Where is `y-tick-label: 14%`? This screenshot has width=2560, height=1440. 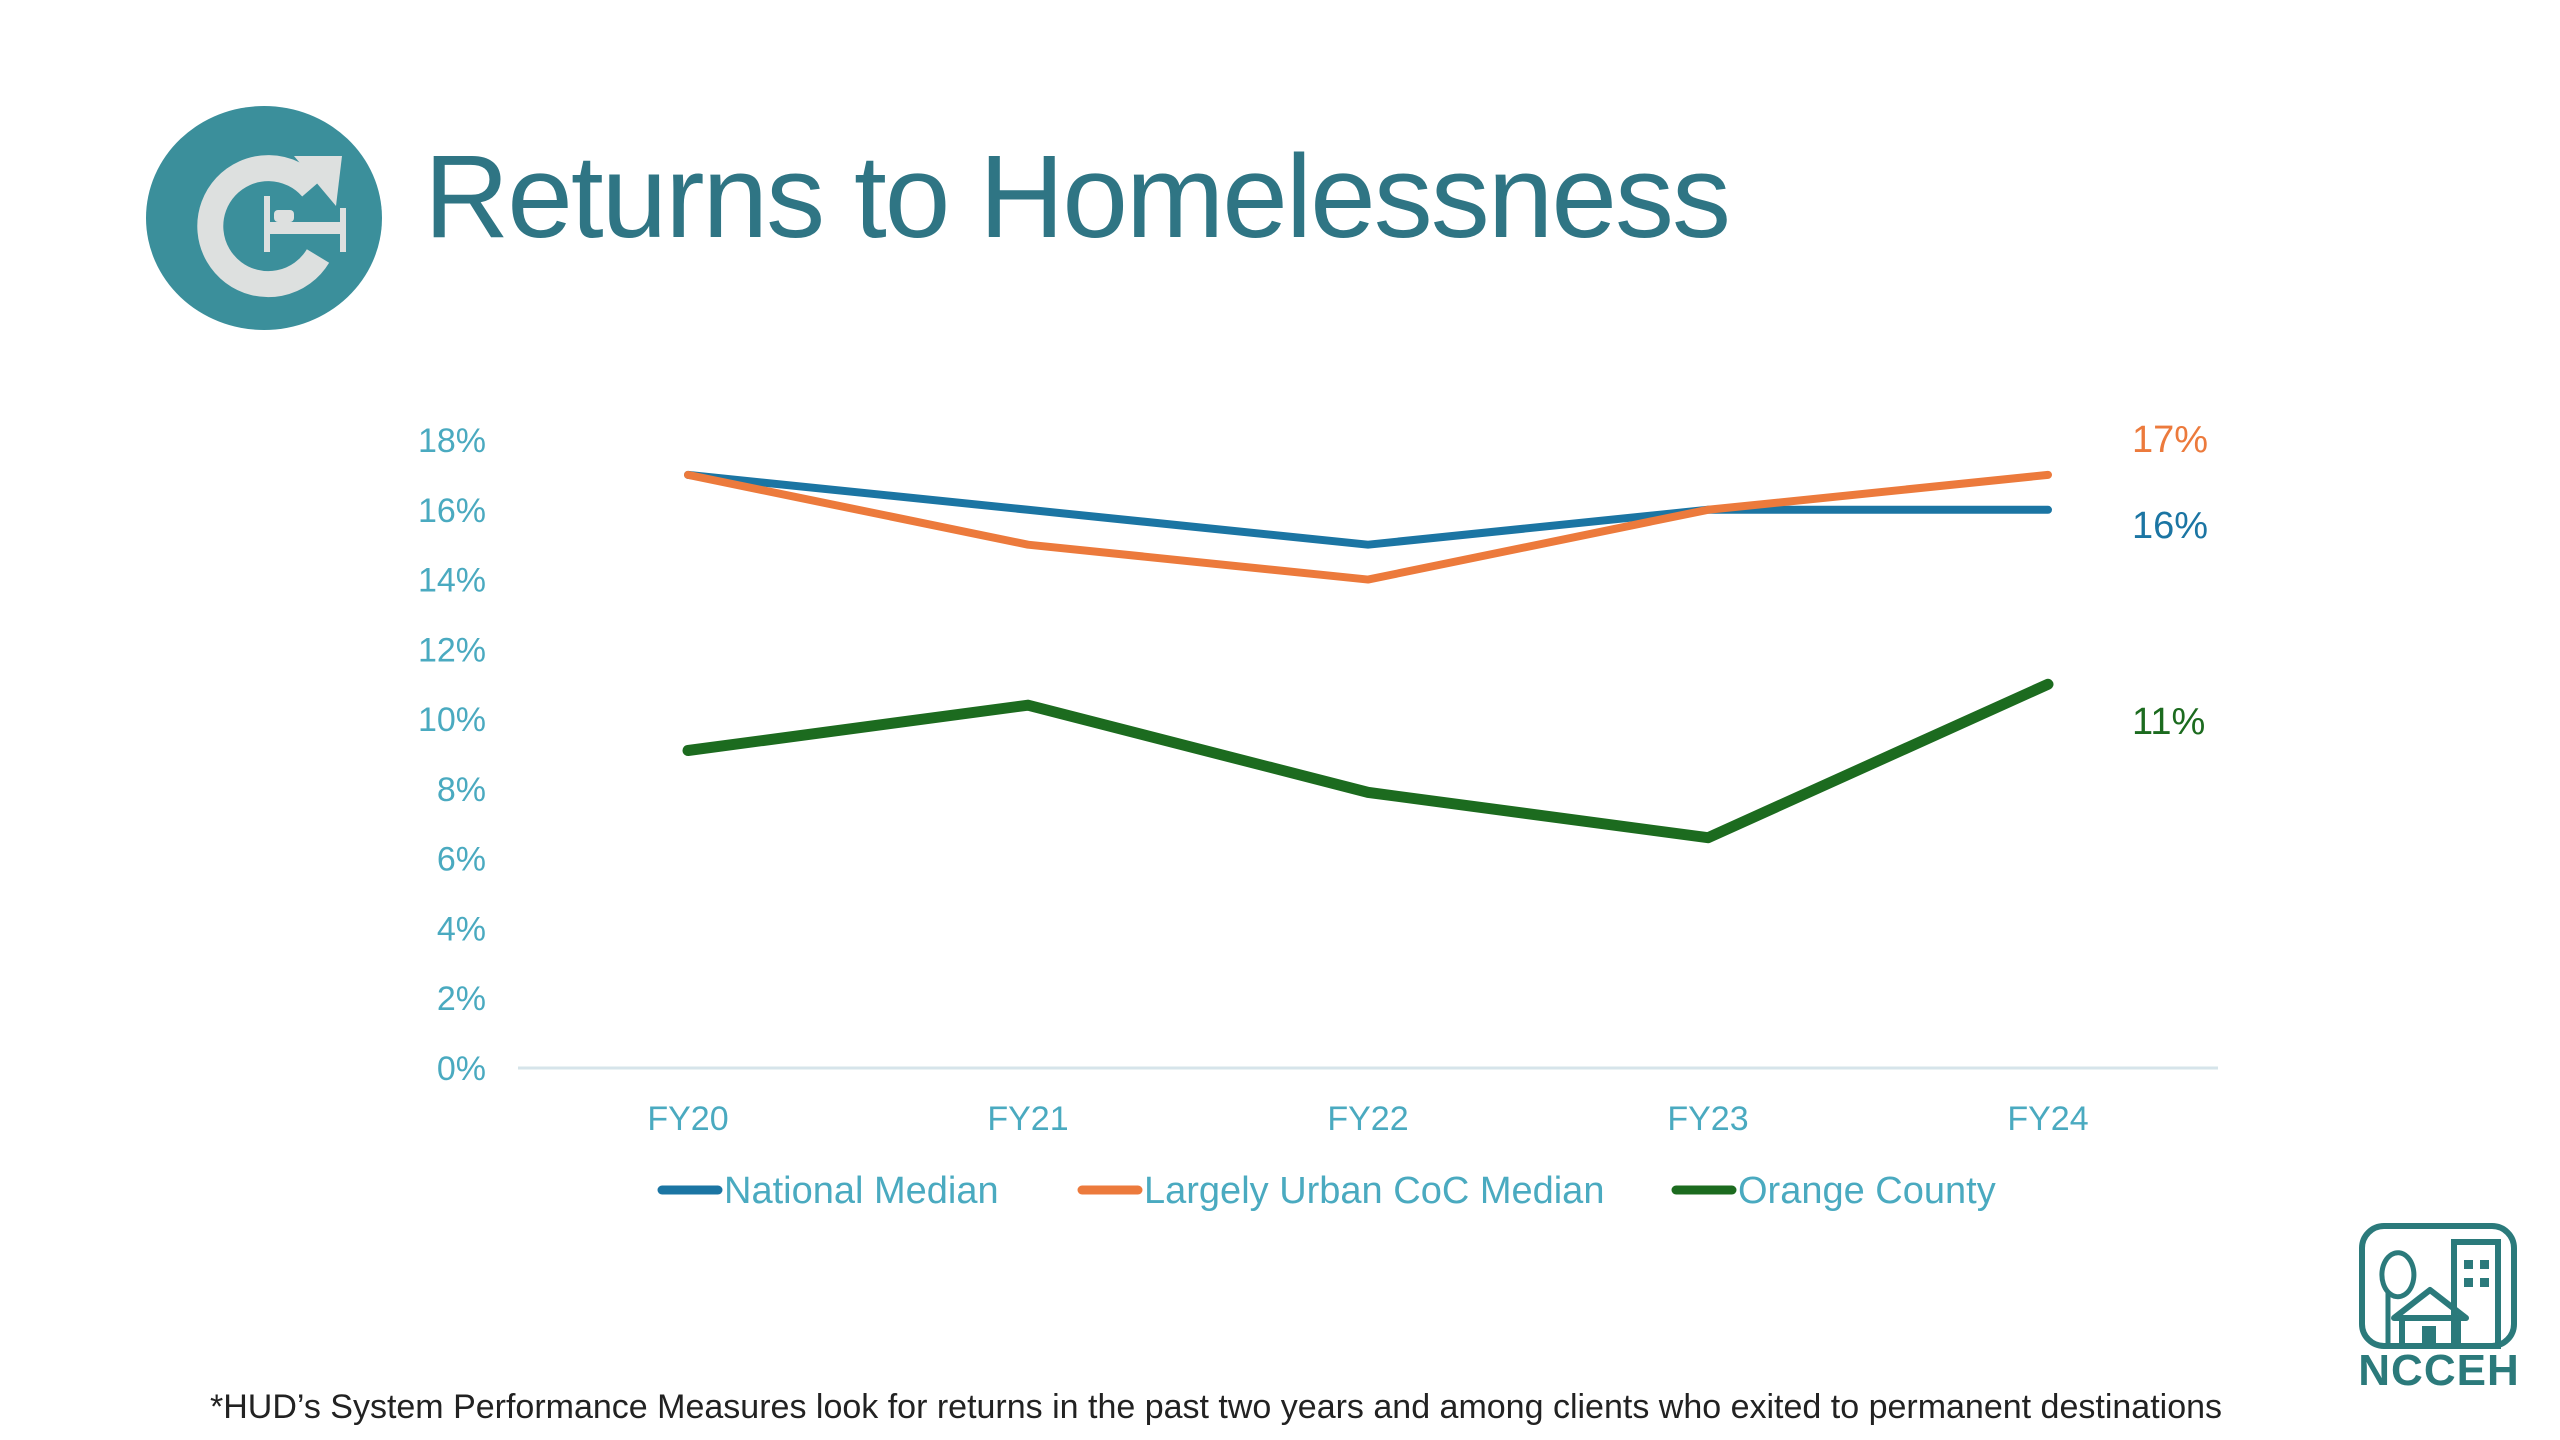 y-tick-label: 14% is located at coordinates (452, 581).